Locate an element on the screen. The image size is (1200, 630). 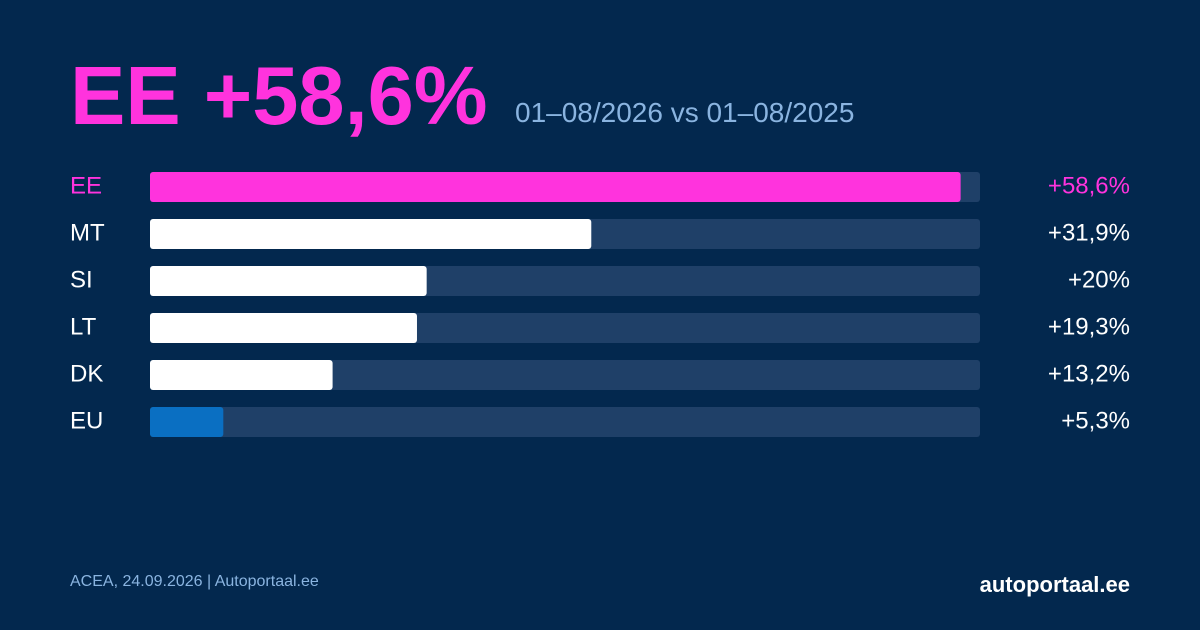
value-label: +19,3% is located at coordinates (1089, 326).